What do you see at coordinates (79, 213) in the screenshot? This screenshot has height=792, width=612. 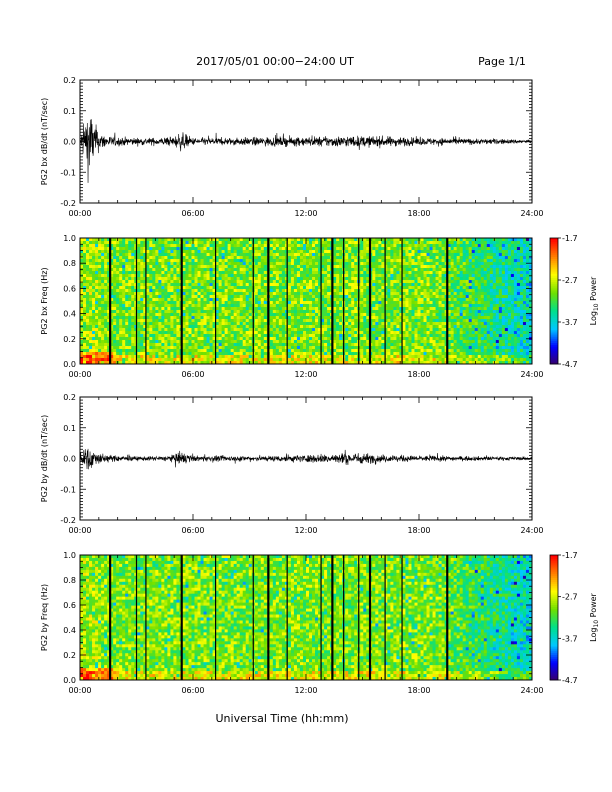 I see `x-tick-label: 00:00` at bounding box center [79, 213].